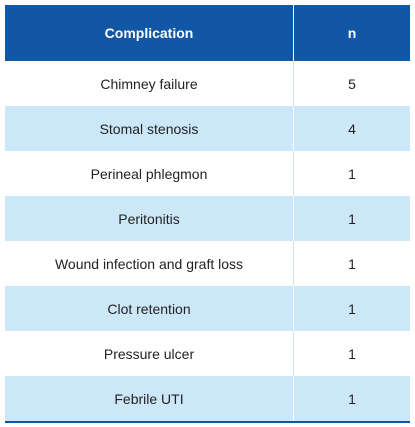 The image size is (415, 427). Describe the element at coordinates (149, 353) in the screenshot. I see `cell-complication: Pressure ulcer` at that location.